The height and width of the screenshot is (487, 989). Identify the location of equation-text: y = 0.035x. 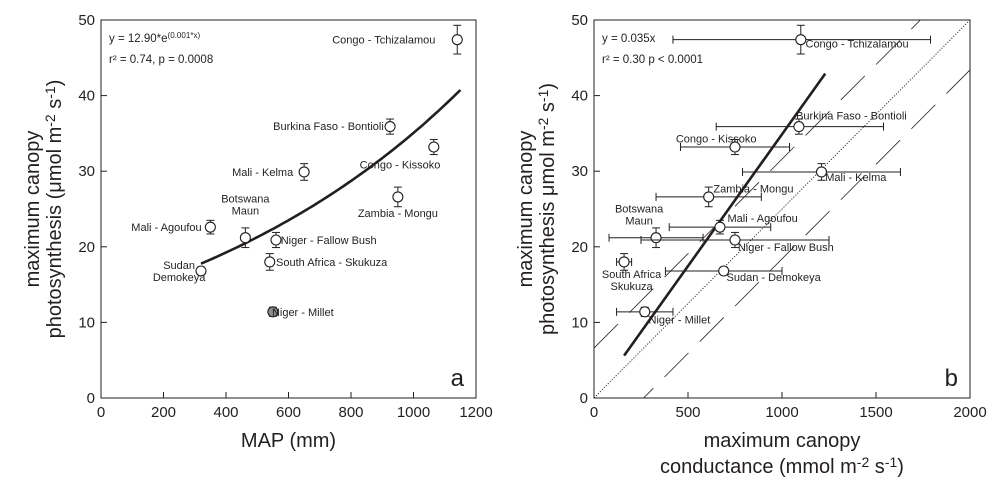
(629, 39).